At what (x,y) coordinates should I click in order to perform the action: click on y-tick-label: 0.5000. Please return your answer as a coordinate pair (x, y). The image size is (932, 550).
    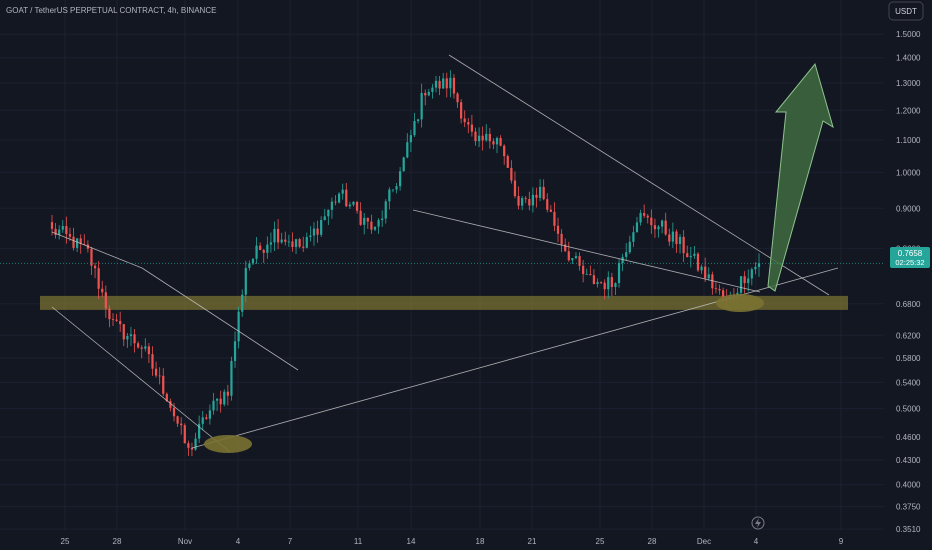
    Looking at the image, I should click on (908, 409).